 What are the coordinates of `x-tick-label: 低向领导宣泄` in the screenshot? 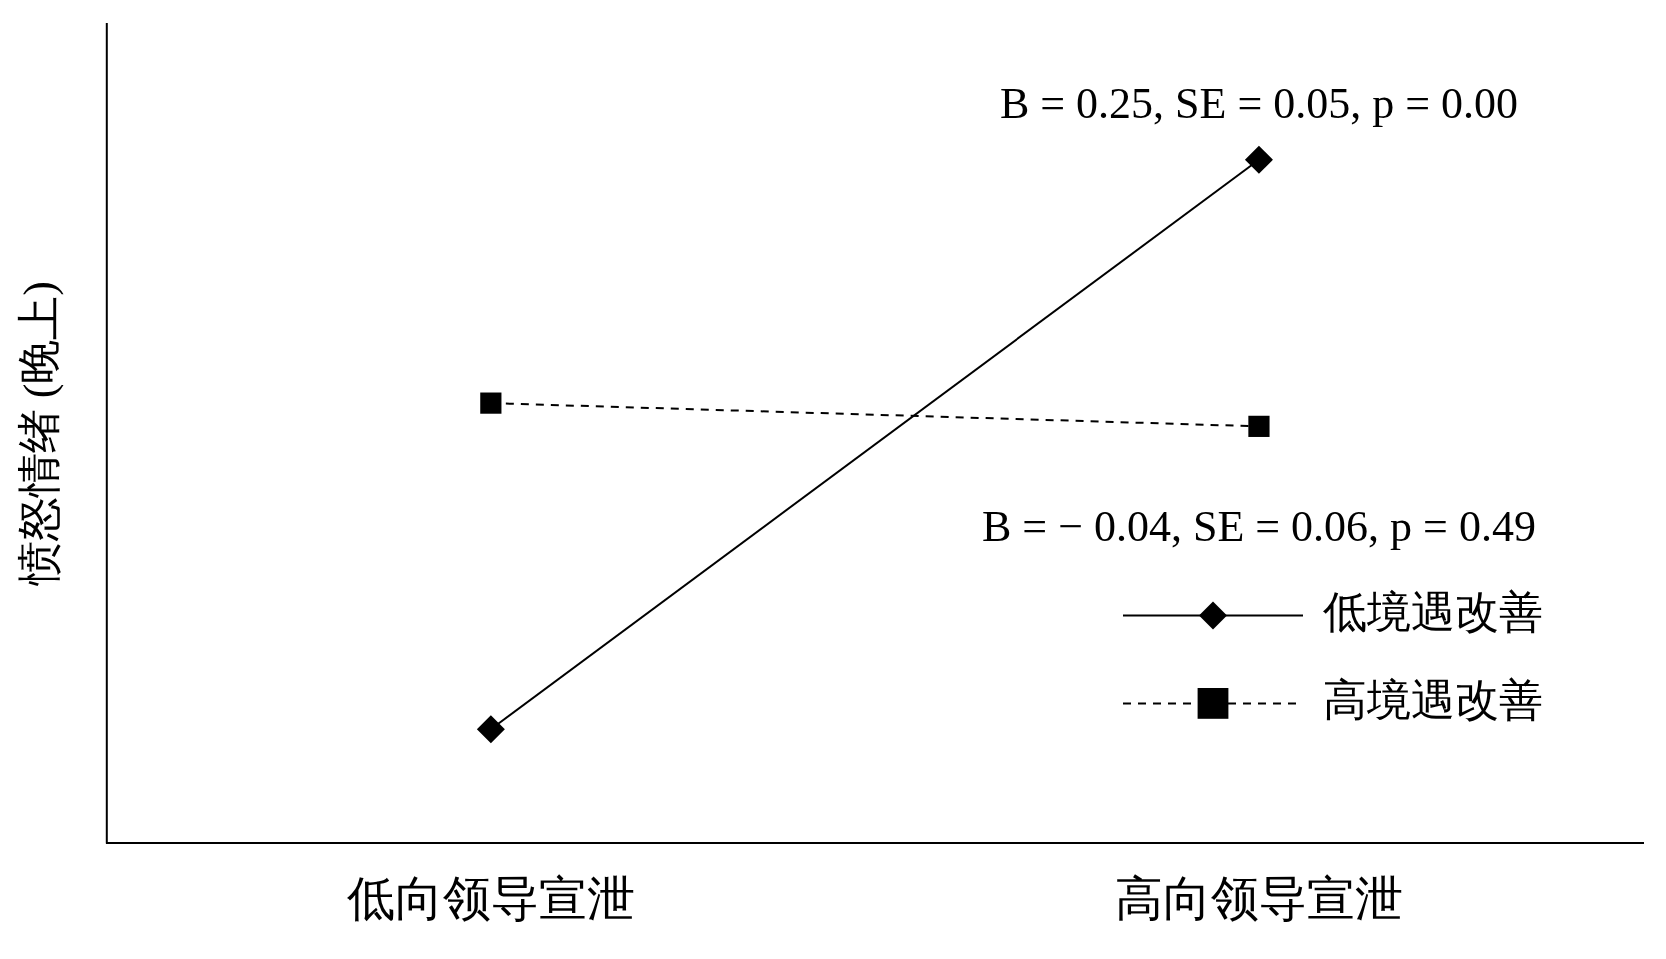 It's located at (490, 898).